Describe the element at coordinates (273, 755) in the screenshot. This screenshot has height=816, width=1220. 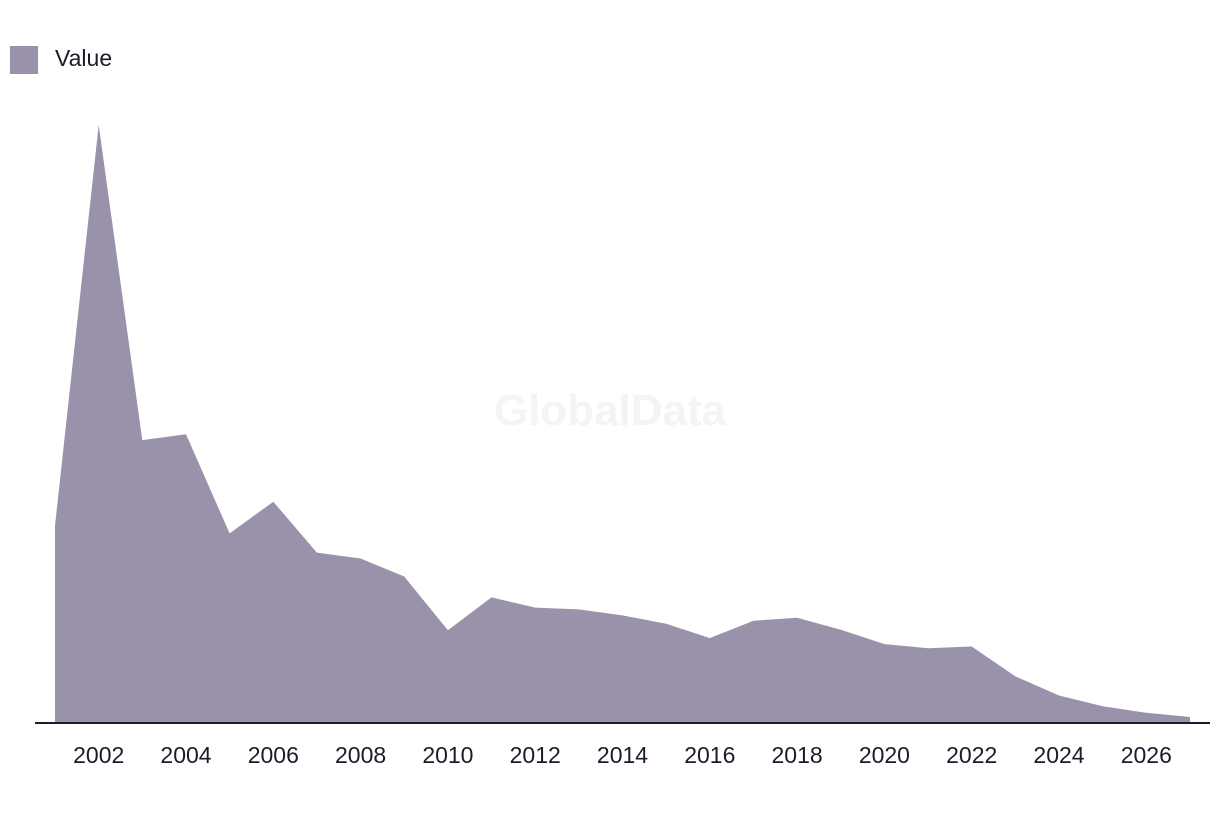
I see `x-tick-label-2006: 2006` at that location.